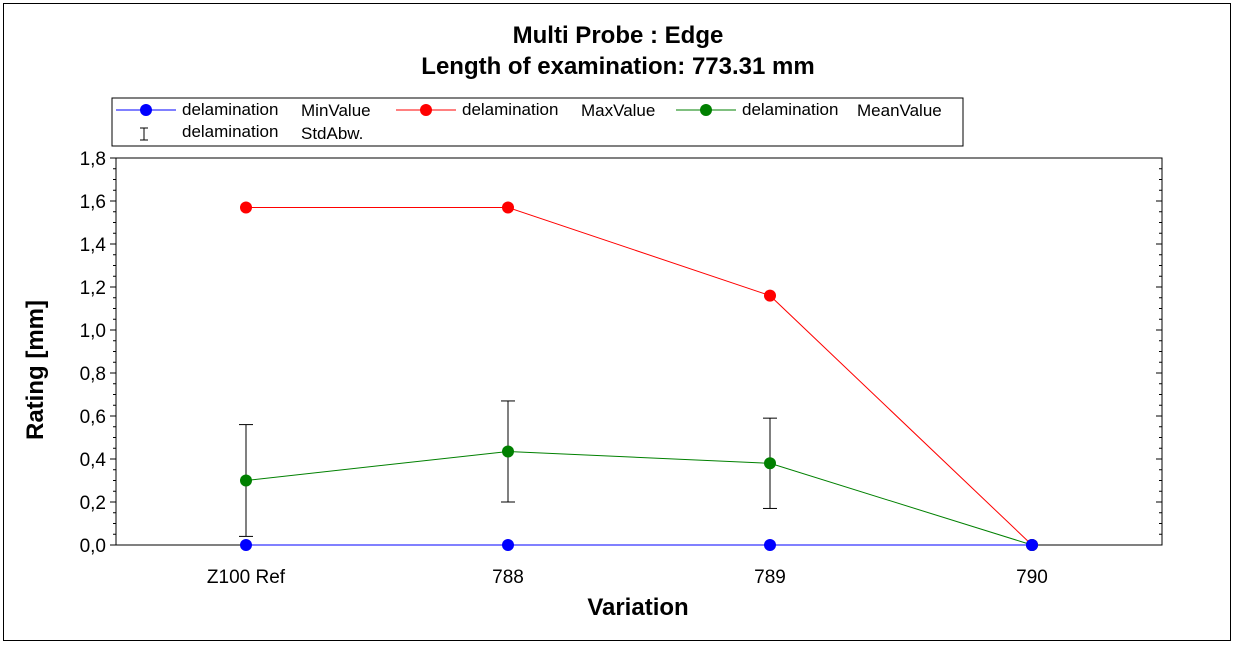 The height and width of the screenshot is (647, 1236). What do you see at coordinates (246, 577) in the screenshot?
I see `x-tick-label: Z100 Ref` at bounding box center [246, 577].